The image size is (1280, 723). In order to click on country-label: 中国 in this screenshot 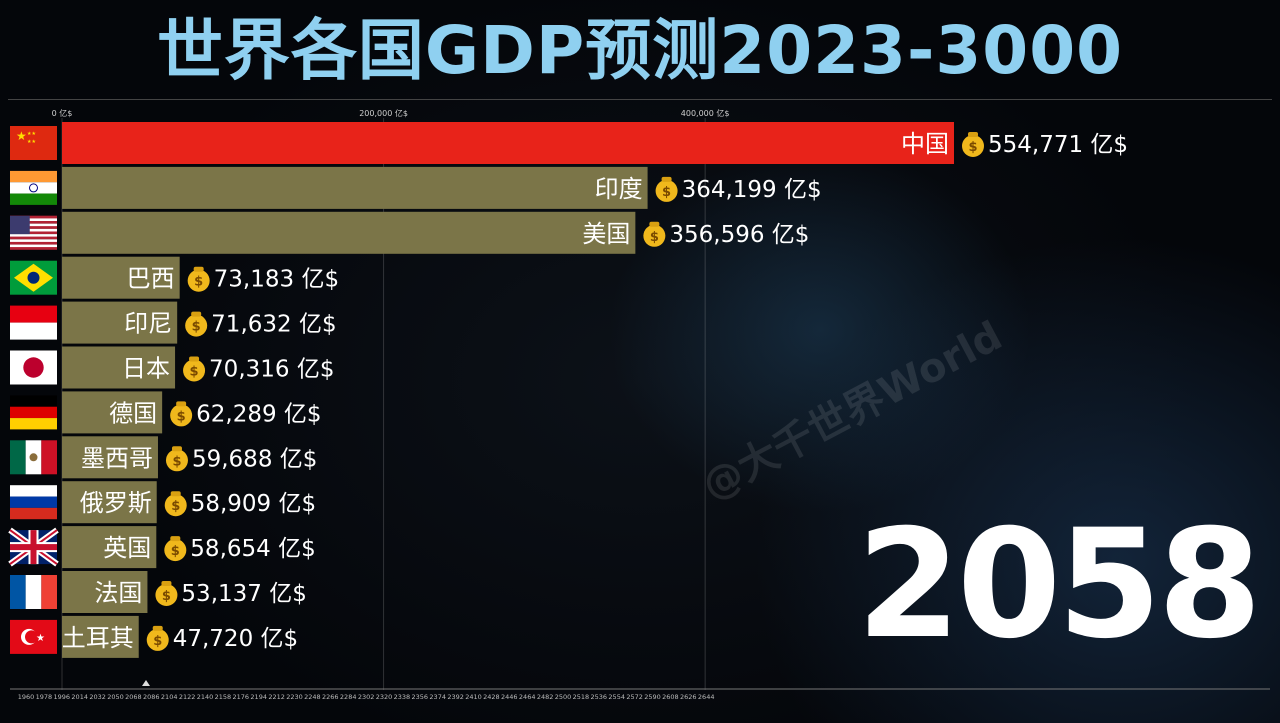, I will do `click(925, 144)`.